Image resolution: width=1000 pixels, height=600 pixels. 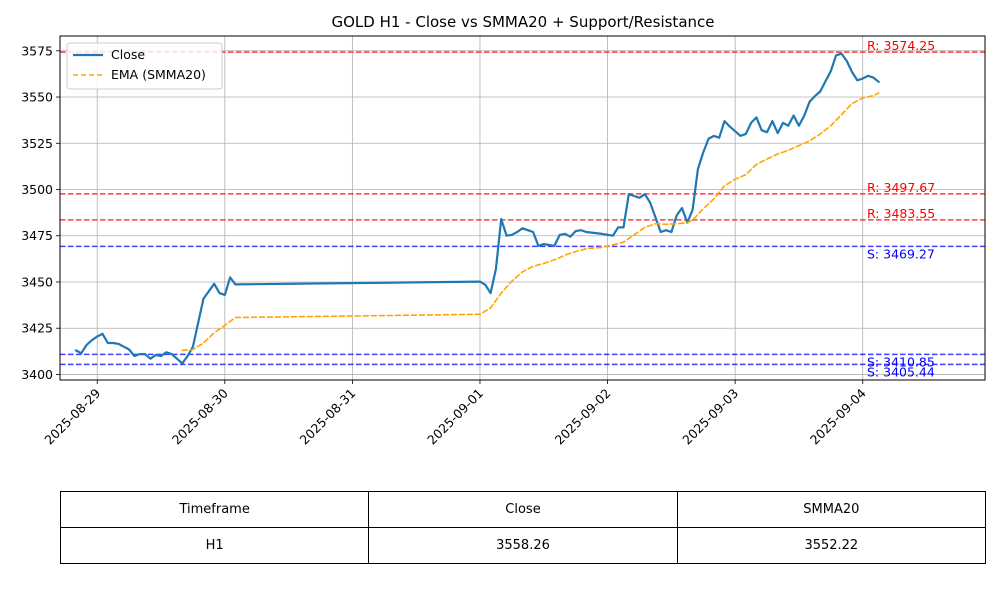 I want to click on resistance-label: R: 3497.67, so click(x=901, y=187).